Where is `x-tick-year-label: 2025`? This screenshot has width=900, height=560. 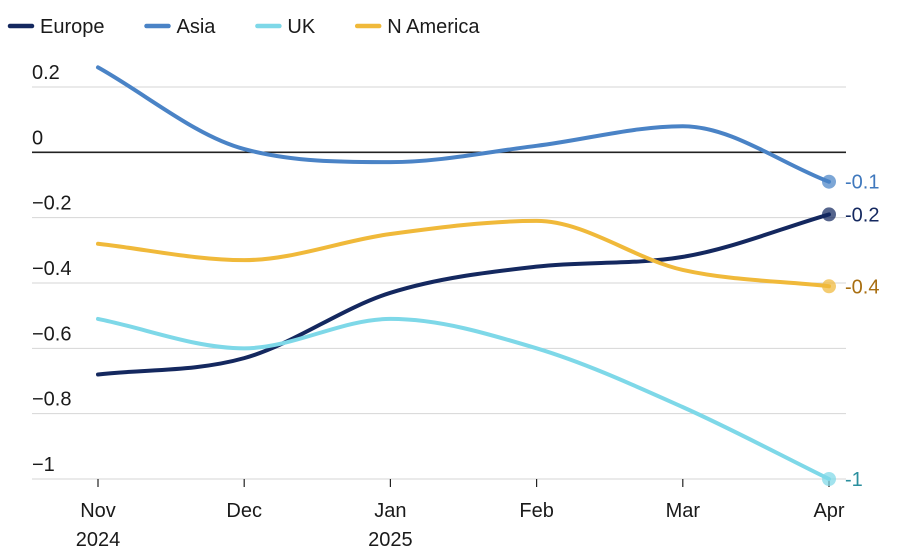 x-tick-year-label: 2025 is located at coordinates (390, 540).